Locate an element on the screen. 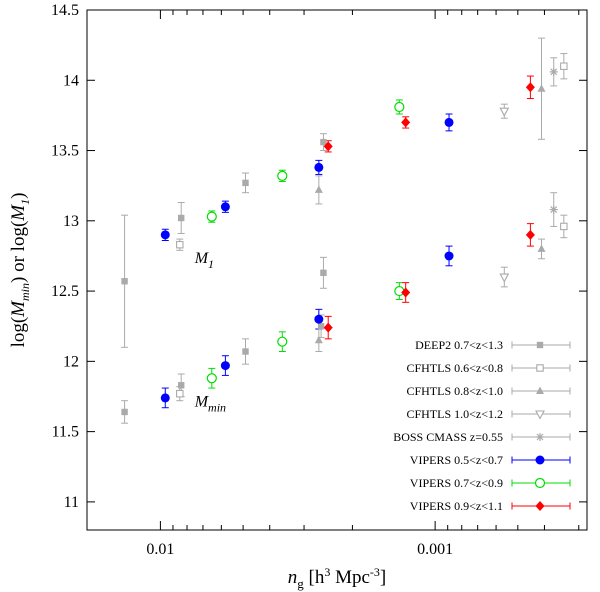  legend-label: DEEP2 0.7<z<1.3 is located at coordinates (459, 345).